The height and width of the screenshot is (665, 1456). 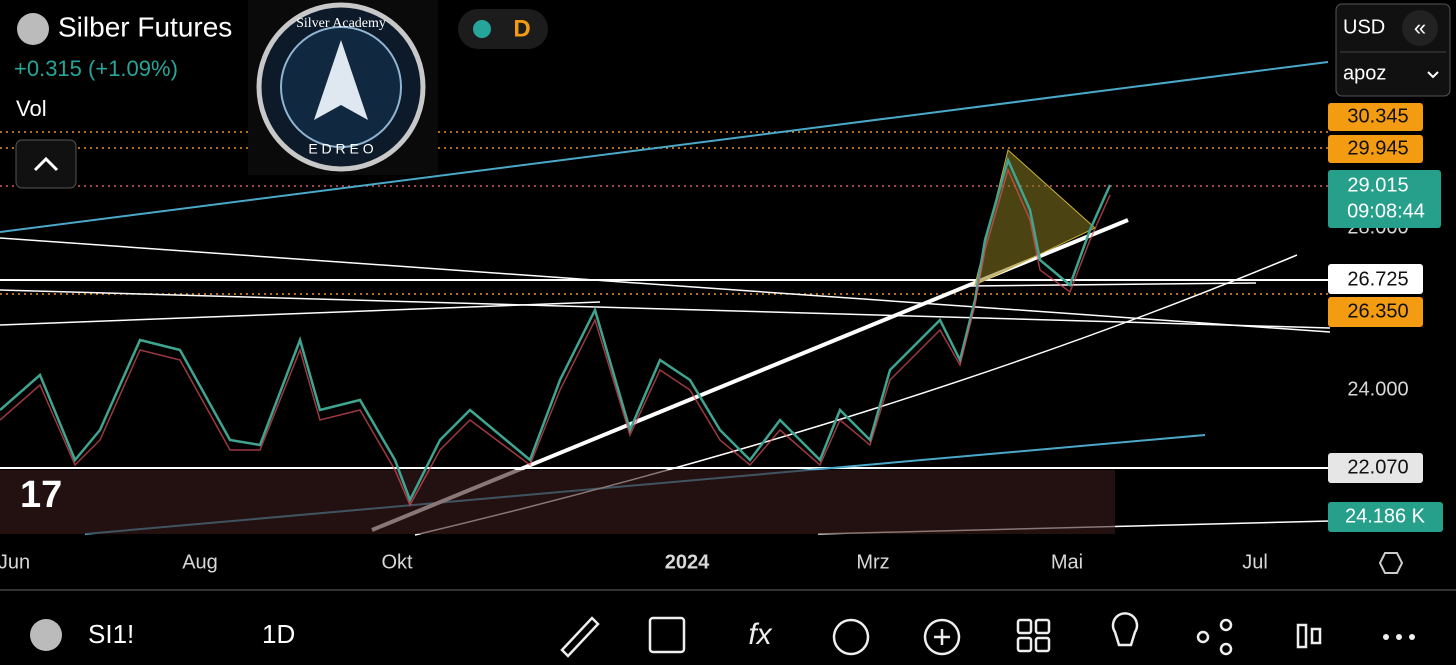 I want to click on account: apoz, so click(x=1364, y=73).